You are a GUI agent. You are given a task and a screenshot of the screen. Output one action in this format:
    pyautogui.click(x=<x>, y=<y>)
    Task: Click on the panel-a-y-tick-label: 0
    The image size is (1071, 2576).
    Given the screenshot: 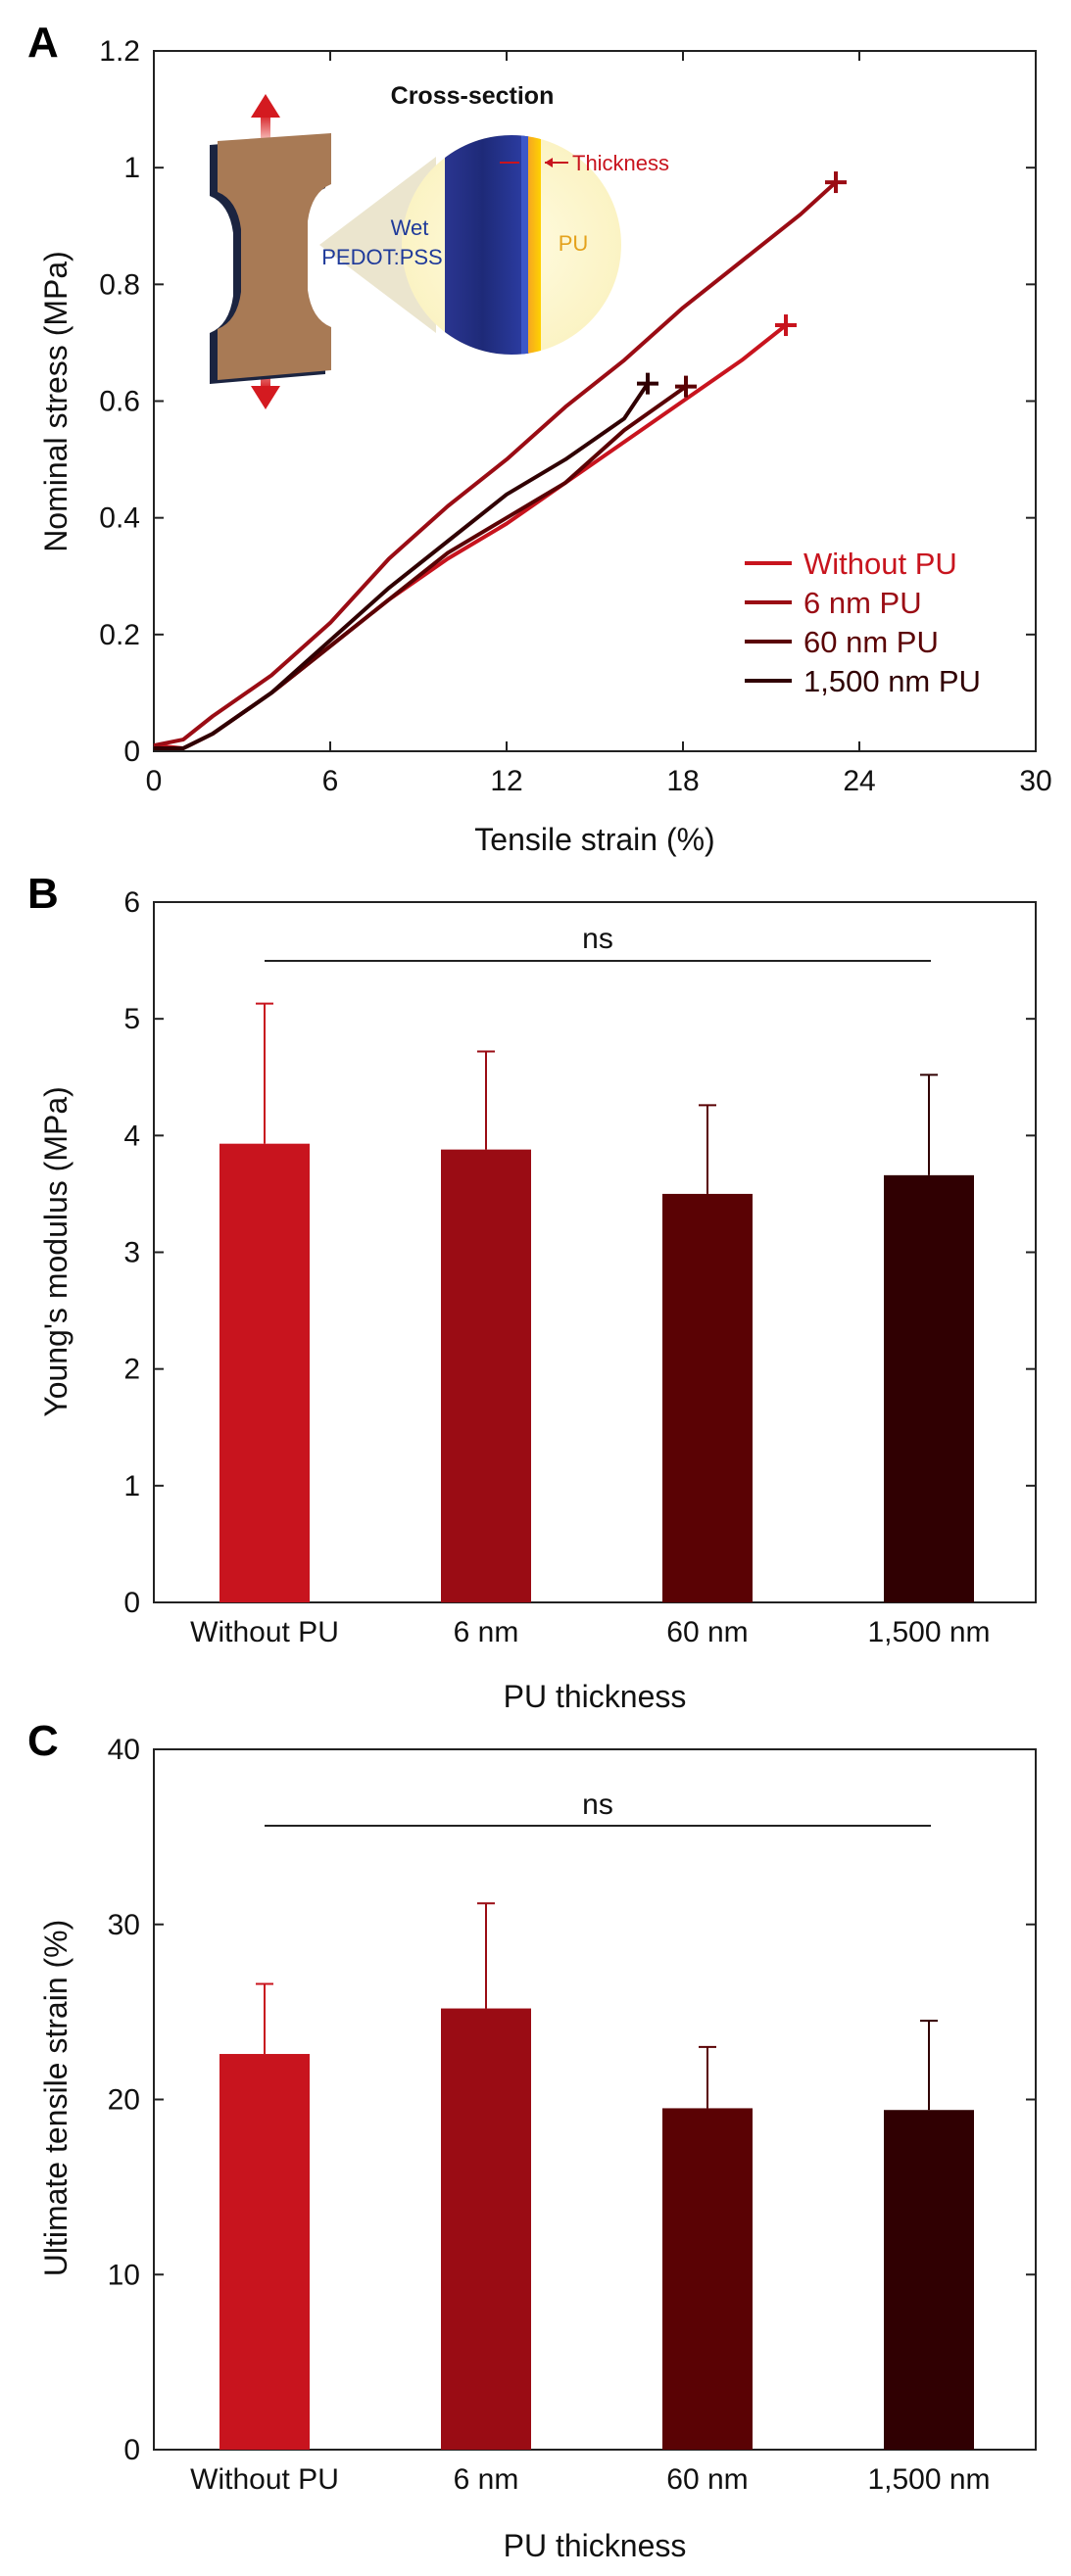 What is the action you would take?
    pyautogui.click(x=131, y=752)
    